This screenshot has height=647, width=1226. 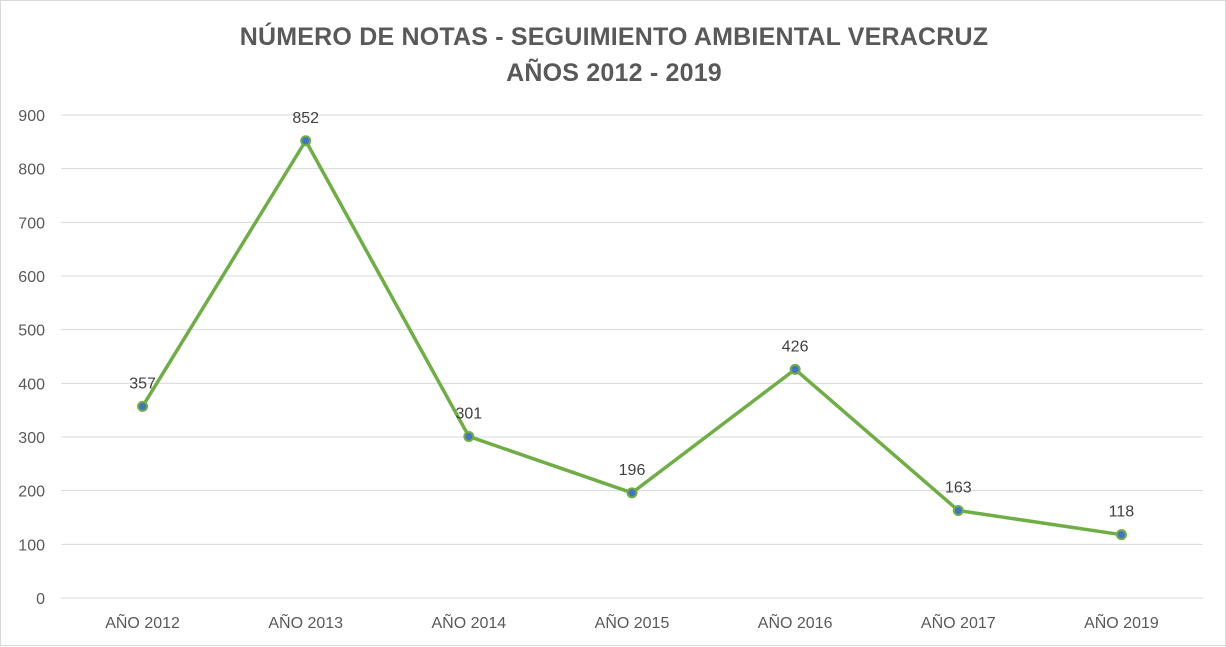 What do you see at coordinates (142, 383) in the screenshot?
I see `data-label: 357` at bounding box center [142, 383].